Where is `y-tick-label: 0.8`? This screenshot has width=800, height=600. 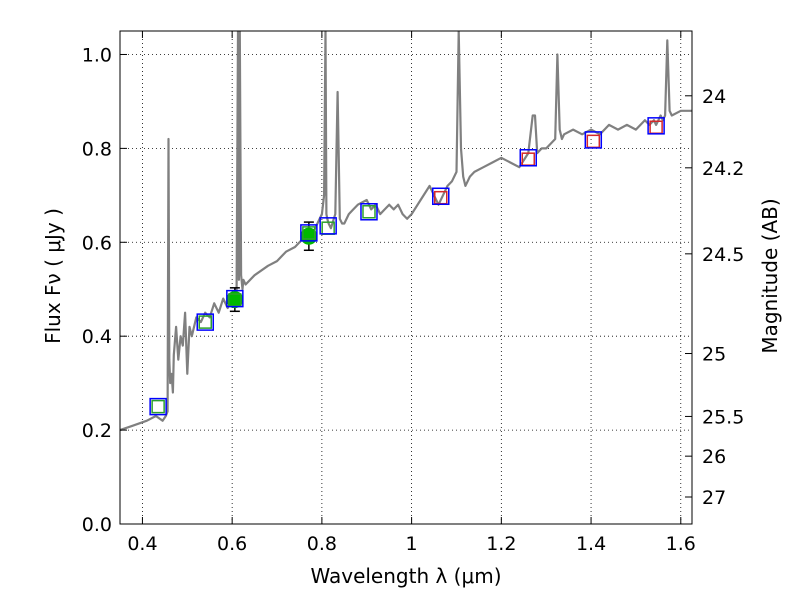 y-tick-label: 0.8 is located at coordinates (97, 149).